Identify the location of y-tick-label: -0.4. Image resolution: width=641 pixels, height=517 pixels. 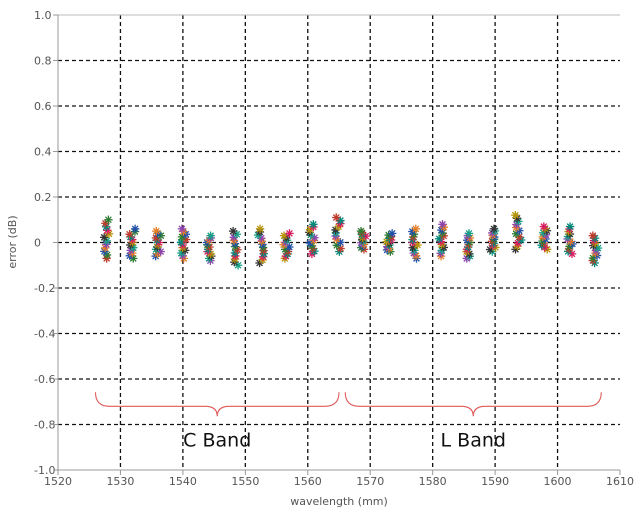
(44, 334).